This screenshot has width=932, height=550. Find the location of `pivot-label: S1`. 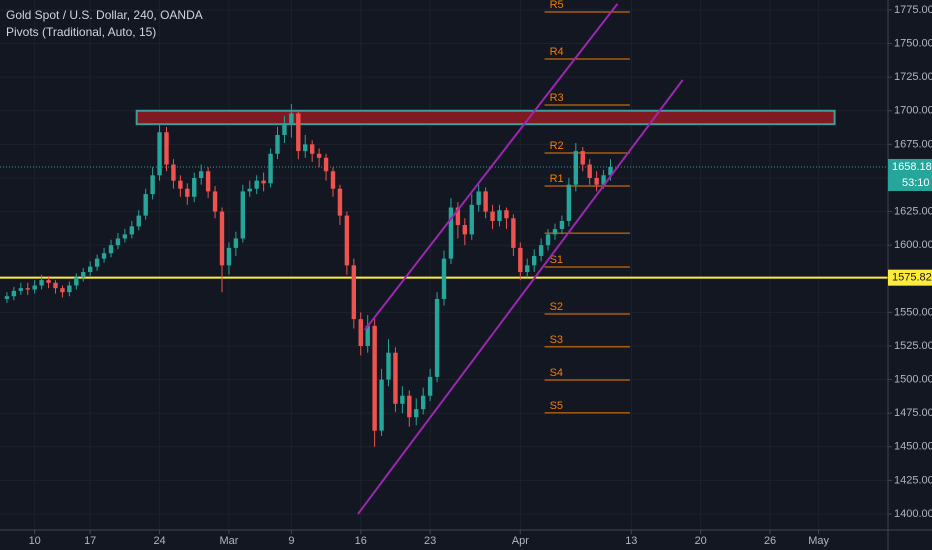

pivot-label: S1 is located at coordinates (556, 260).